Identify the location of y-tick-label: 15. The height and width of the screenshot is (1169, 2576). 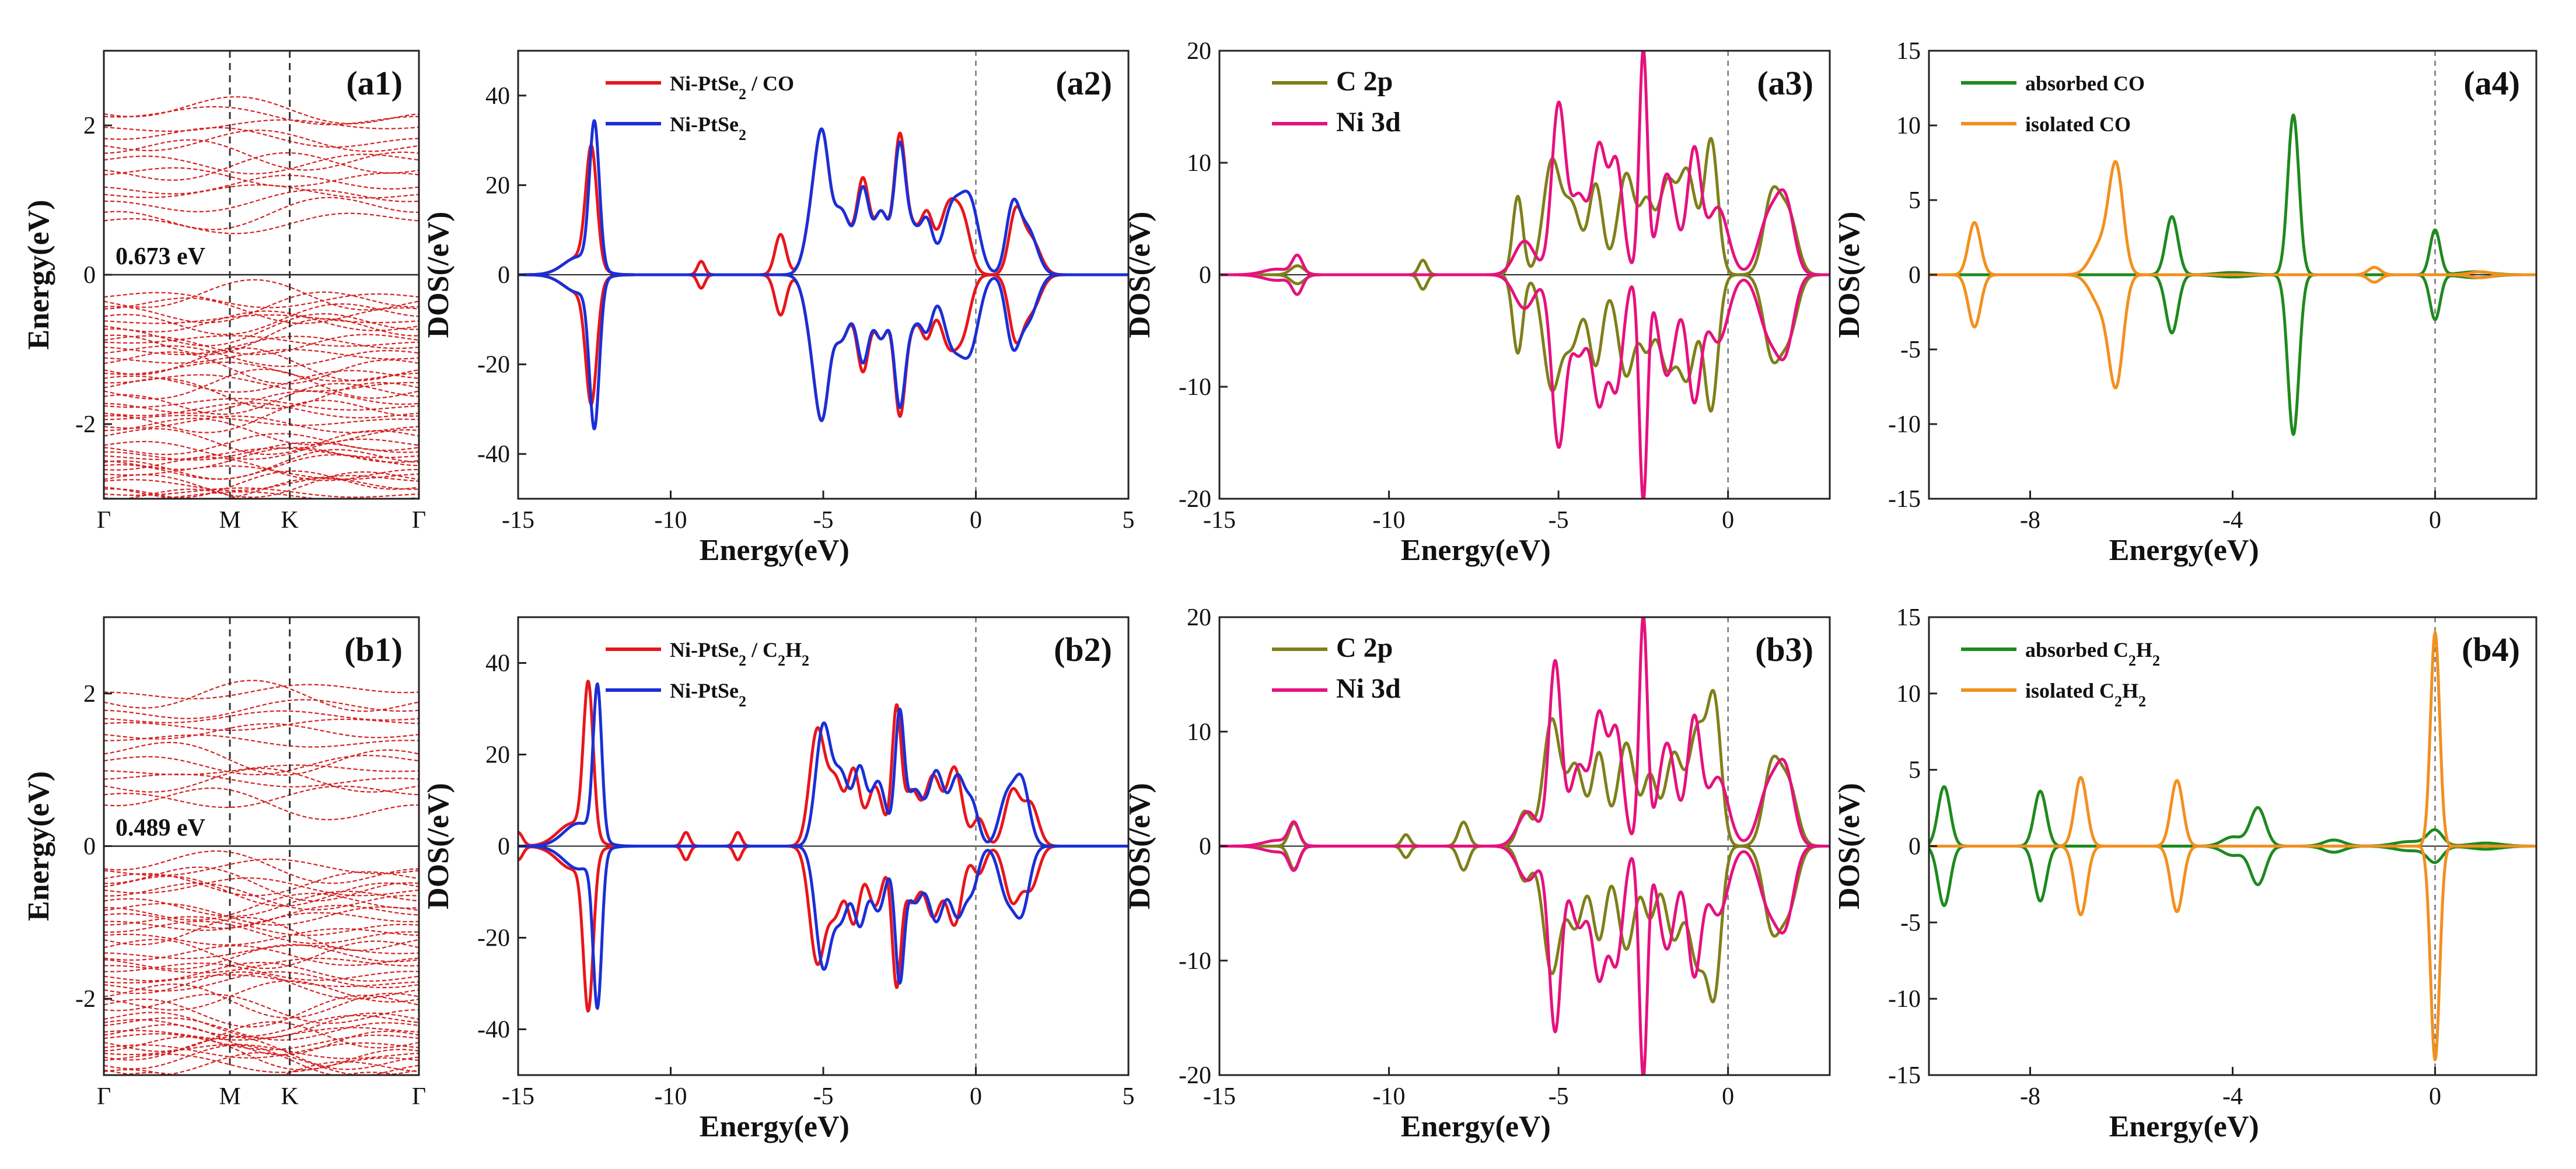
(1908, 51).